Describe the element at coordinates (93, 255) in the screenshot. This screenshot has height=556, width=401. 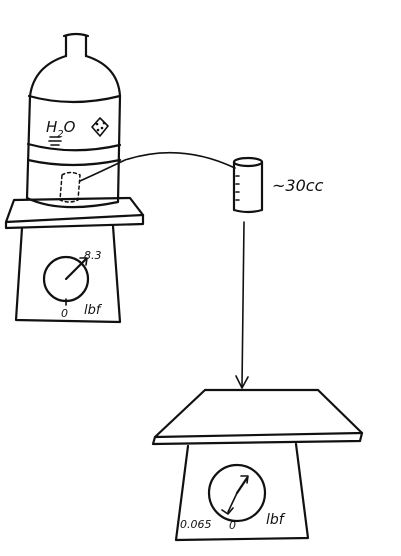
I see `left-scale-reading: 8.3` at that location.